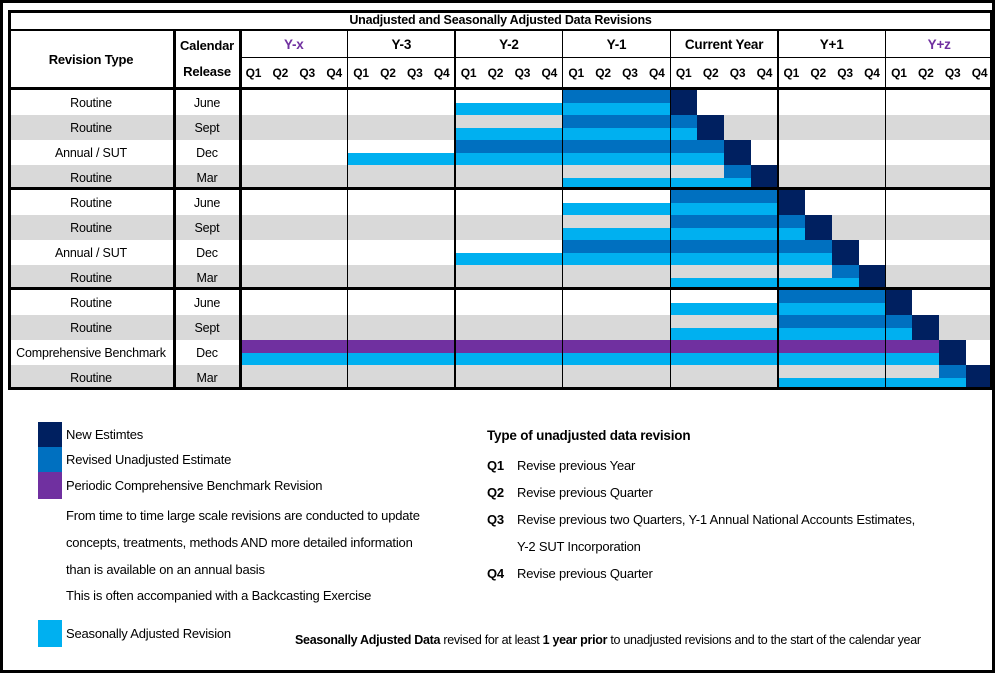  Describe the element at coordinates (500, 288) in the screenshot. I see `group-divider` at that location.